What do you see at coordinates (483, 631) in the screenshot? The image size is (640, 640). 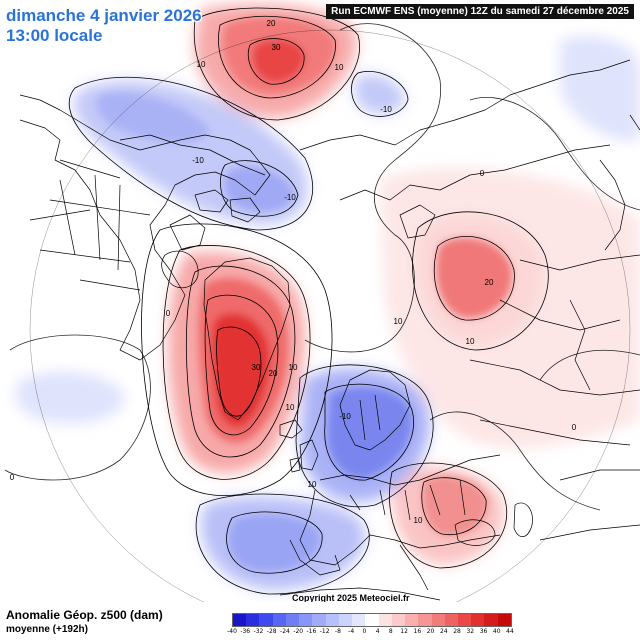 I see `color-scale-label: 36` at bounding box center [483, 631].